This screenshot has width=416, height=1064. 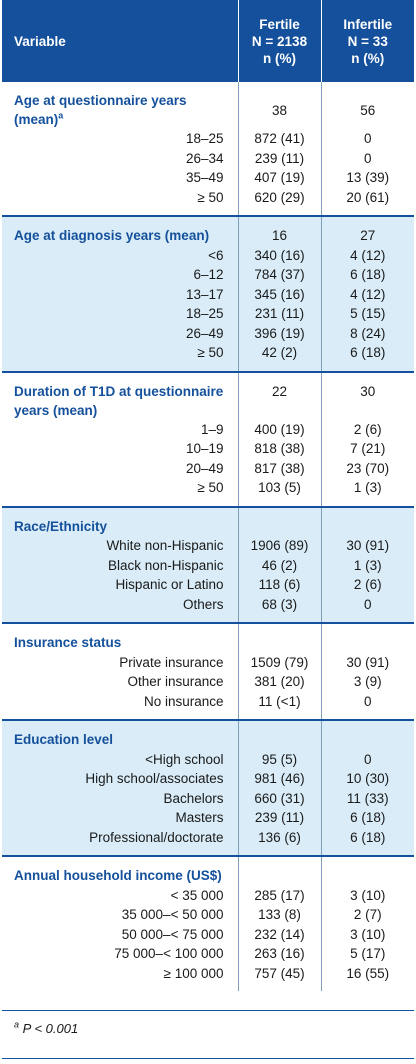 I want to click on section-title: Age at questionnaire years (mean)a, so click(x=120, y=105).